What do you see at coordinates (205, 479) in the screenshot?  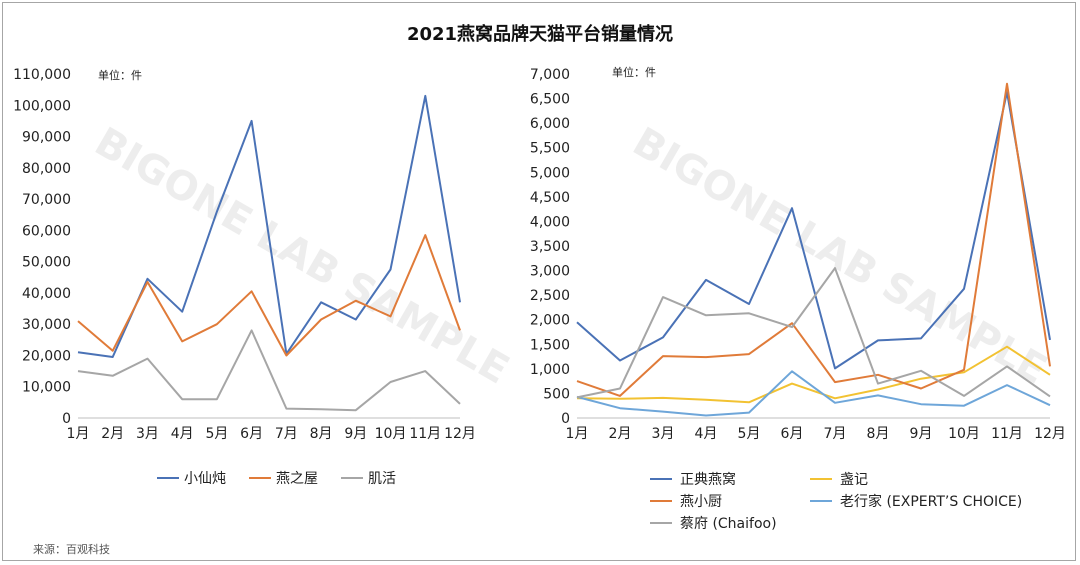 I see `legend-label: 小仙炖` at bounding box center [205, 479].